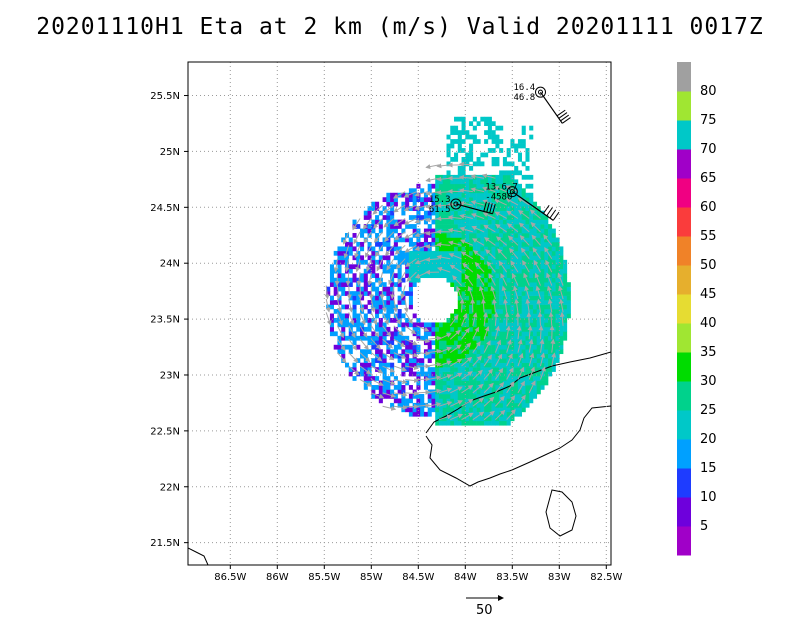 This screenshot has width=800, height=618. Describe the element at coordinates (566, 120) in the screenshot. I see `wind-barb-flag` at that location.